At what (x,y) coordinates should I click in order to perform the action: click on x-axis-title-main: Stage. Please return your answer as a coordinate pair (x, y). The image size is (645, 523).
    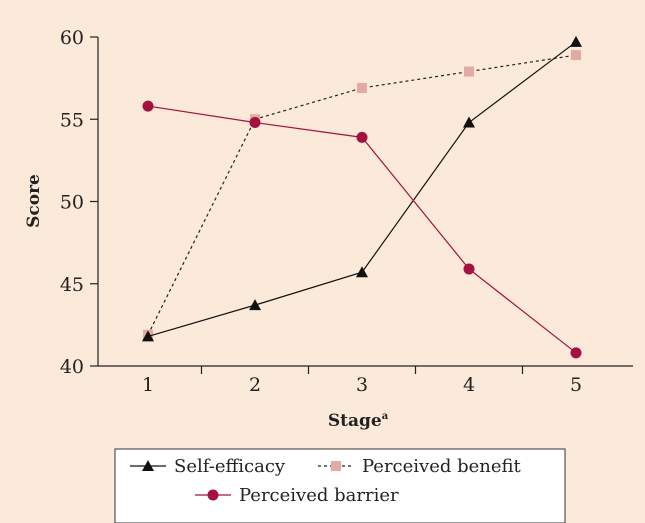
    Looking at the image, I should click on (355, 421).